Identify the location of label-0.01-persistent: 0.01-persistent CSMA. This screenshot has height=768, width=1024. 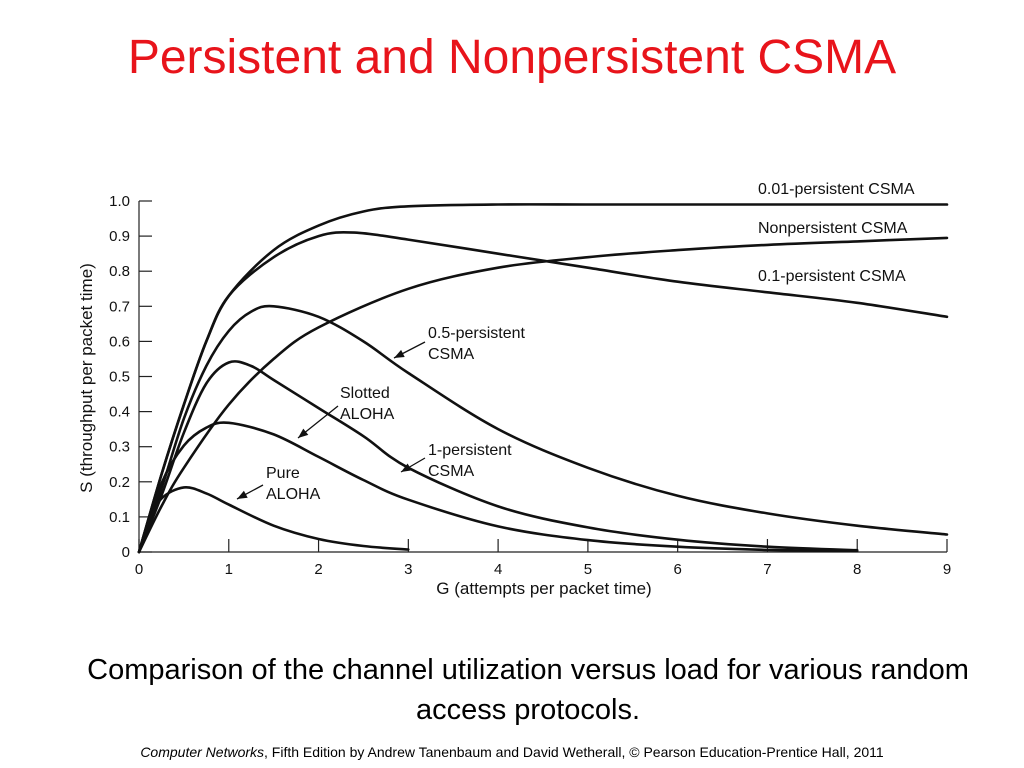
(836, 189).